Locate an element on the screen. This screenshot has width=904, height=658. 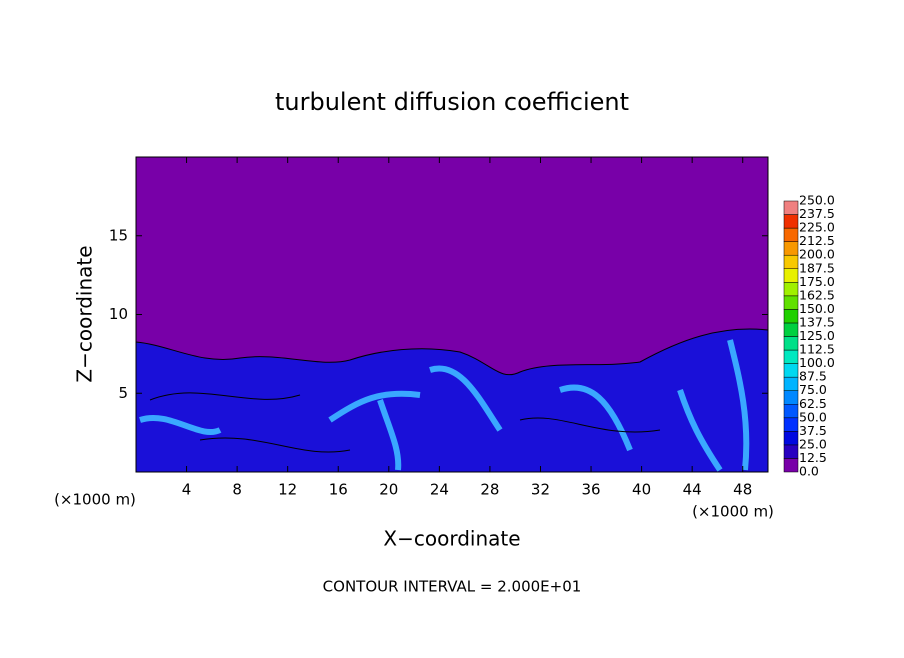
y-axis-label: Z−coordinate is located at coordinates (85, 313).